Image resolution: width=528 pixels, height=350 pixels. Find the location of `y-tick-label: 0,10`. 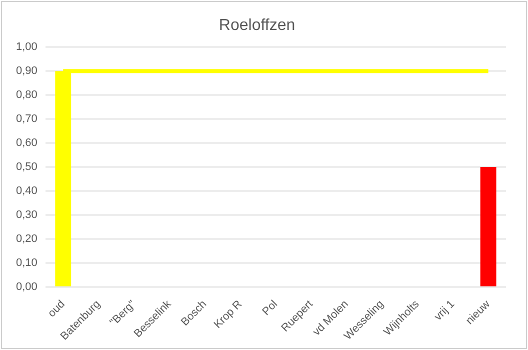

y-tick-label: 0,10 is located at coordinates (27, 262).